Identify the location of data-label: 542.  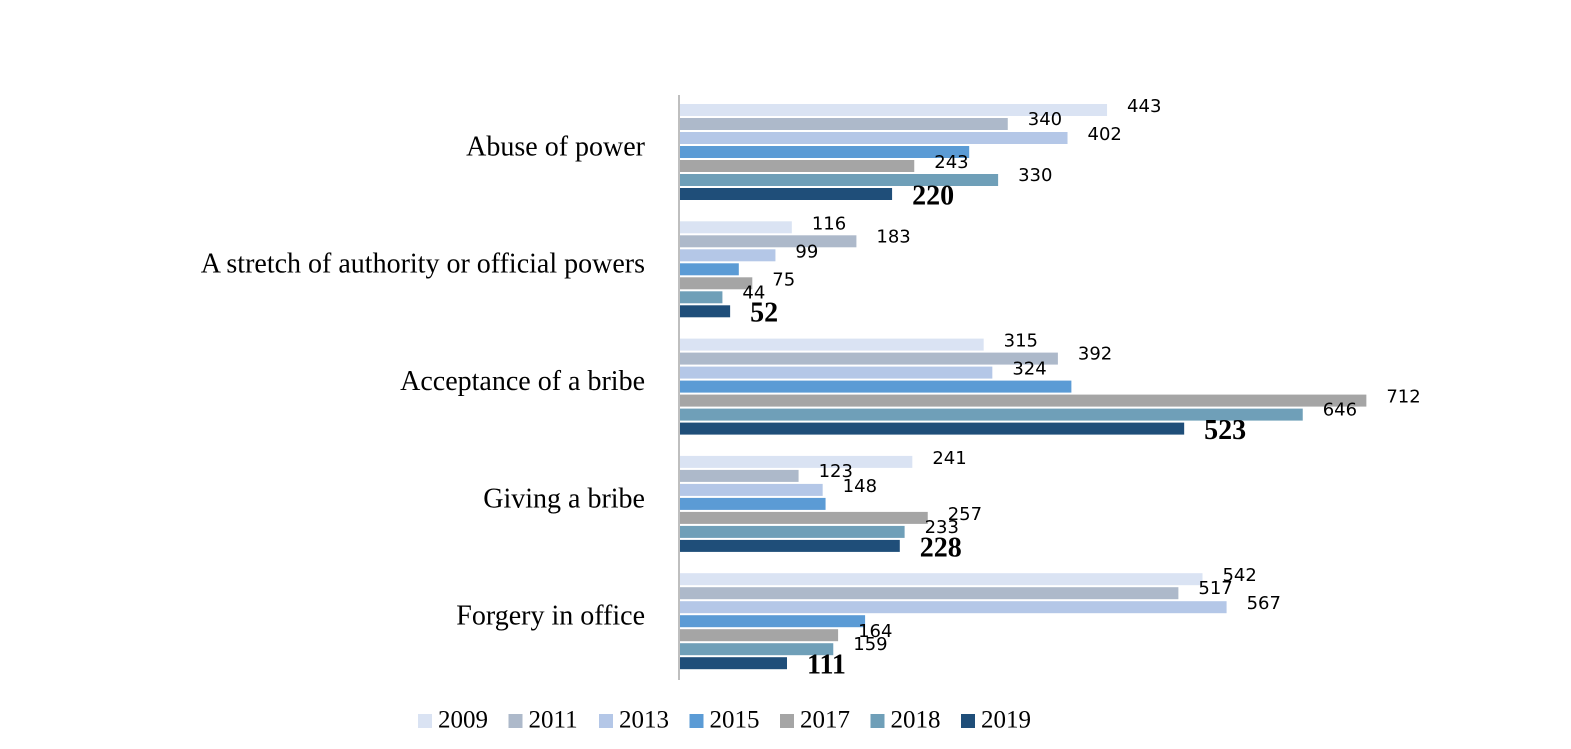
(1239, 575).